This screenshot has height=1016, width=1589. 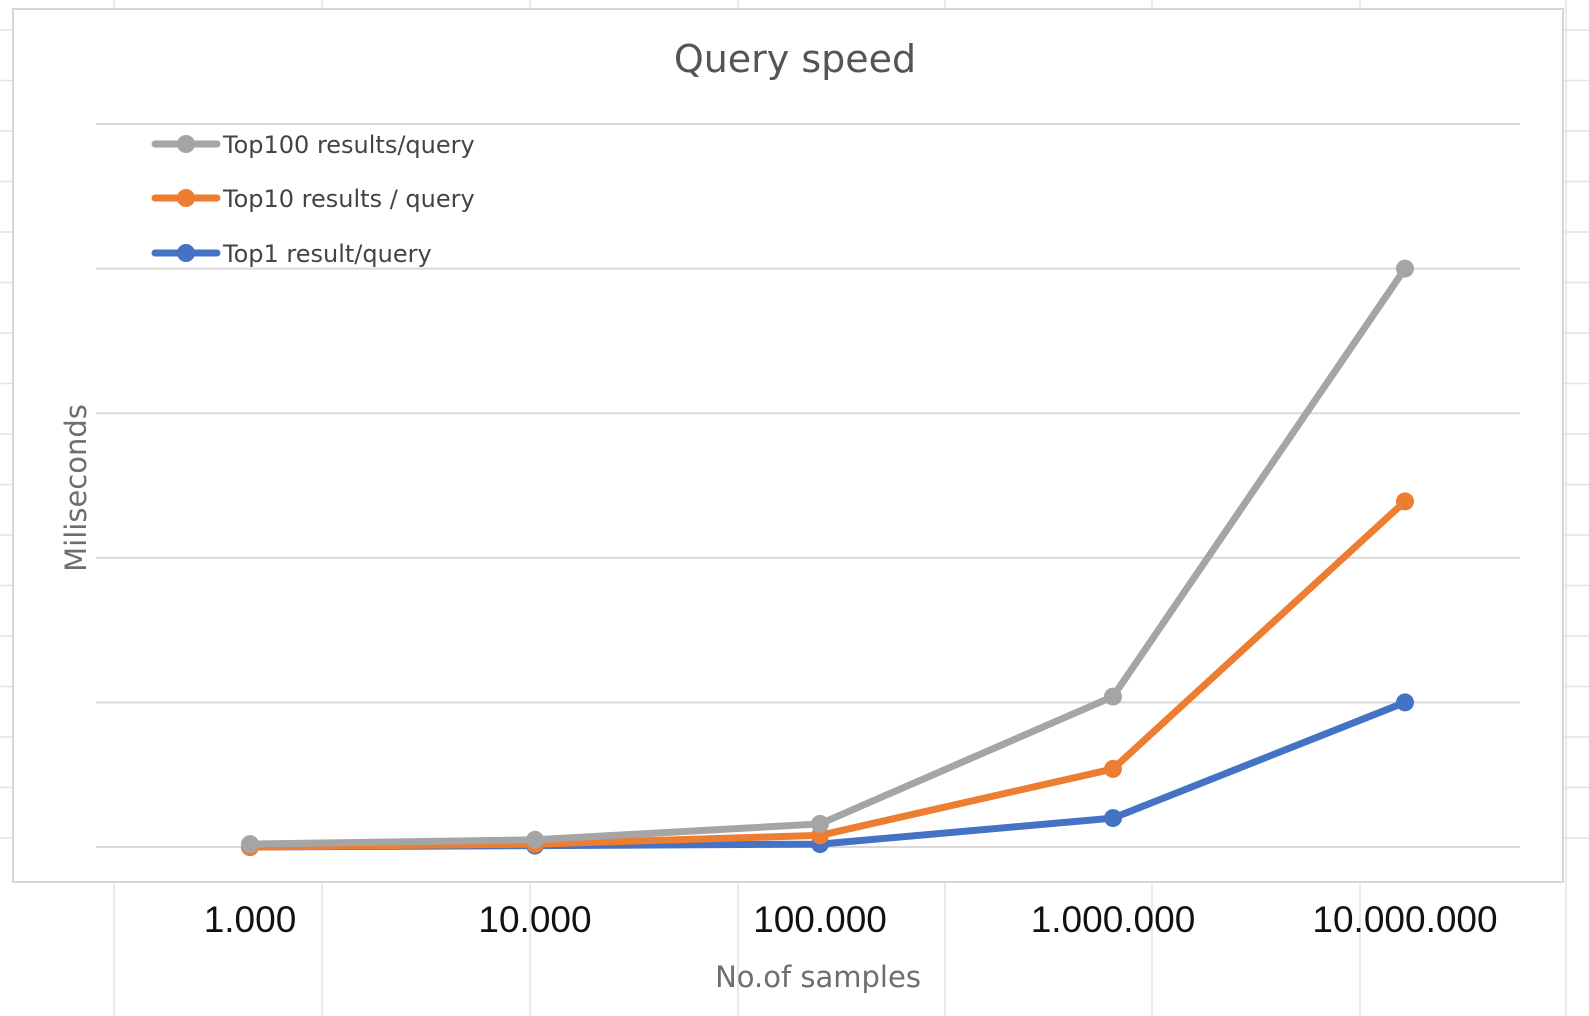 What do you see at coordinates (818, 977) in the screenshot?
I see `x-axis-label: No.of samples` at bounding box center [818, 977].